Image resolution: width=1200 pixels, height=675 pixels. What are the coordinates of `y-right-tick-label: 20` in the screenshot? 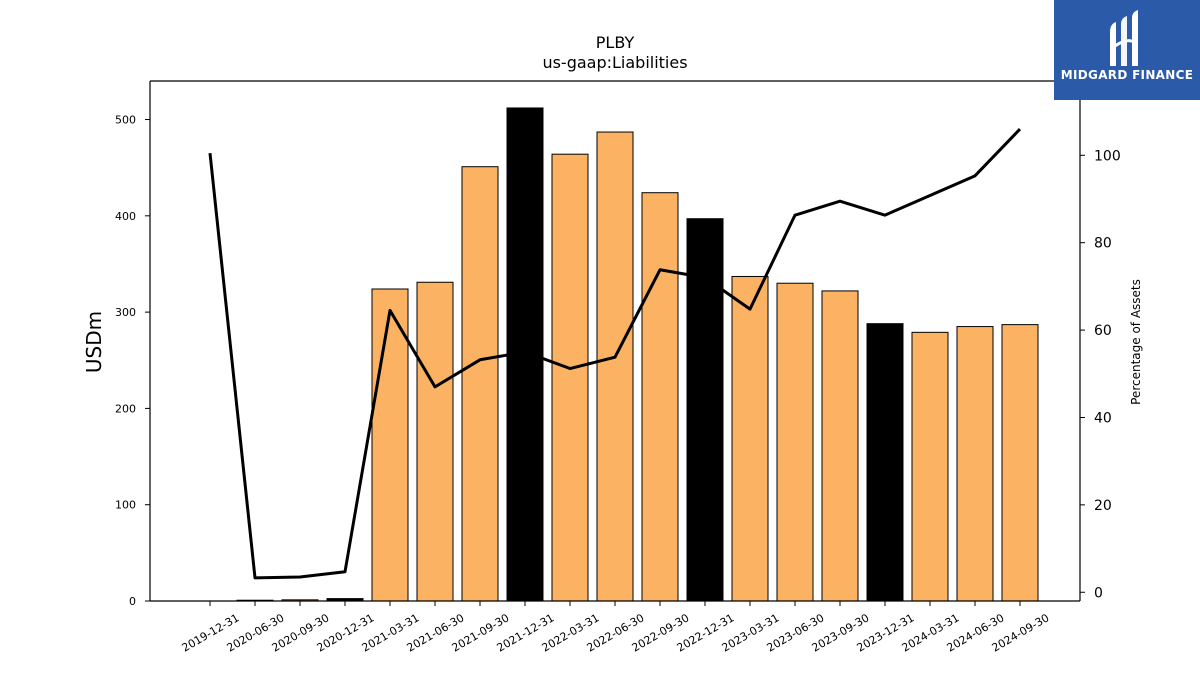 It's located at (1103, 506).